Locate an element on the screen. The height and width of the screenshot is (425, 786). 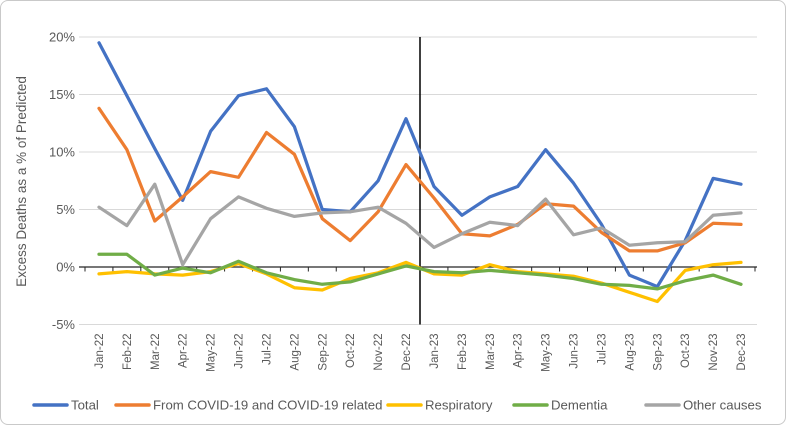
x-tick-label: Feb-22 is located at coordinates (128, 352).